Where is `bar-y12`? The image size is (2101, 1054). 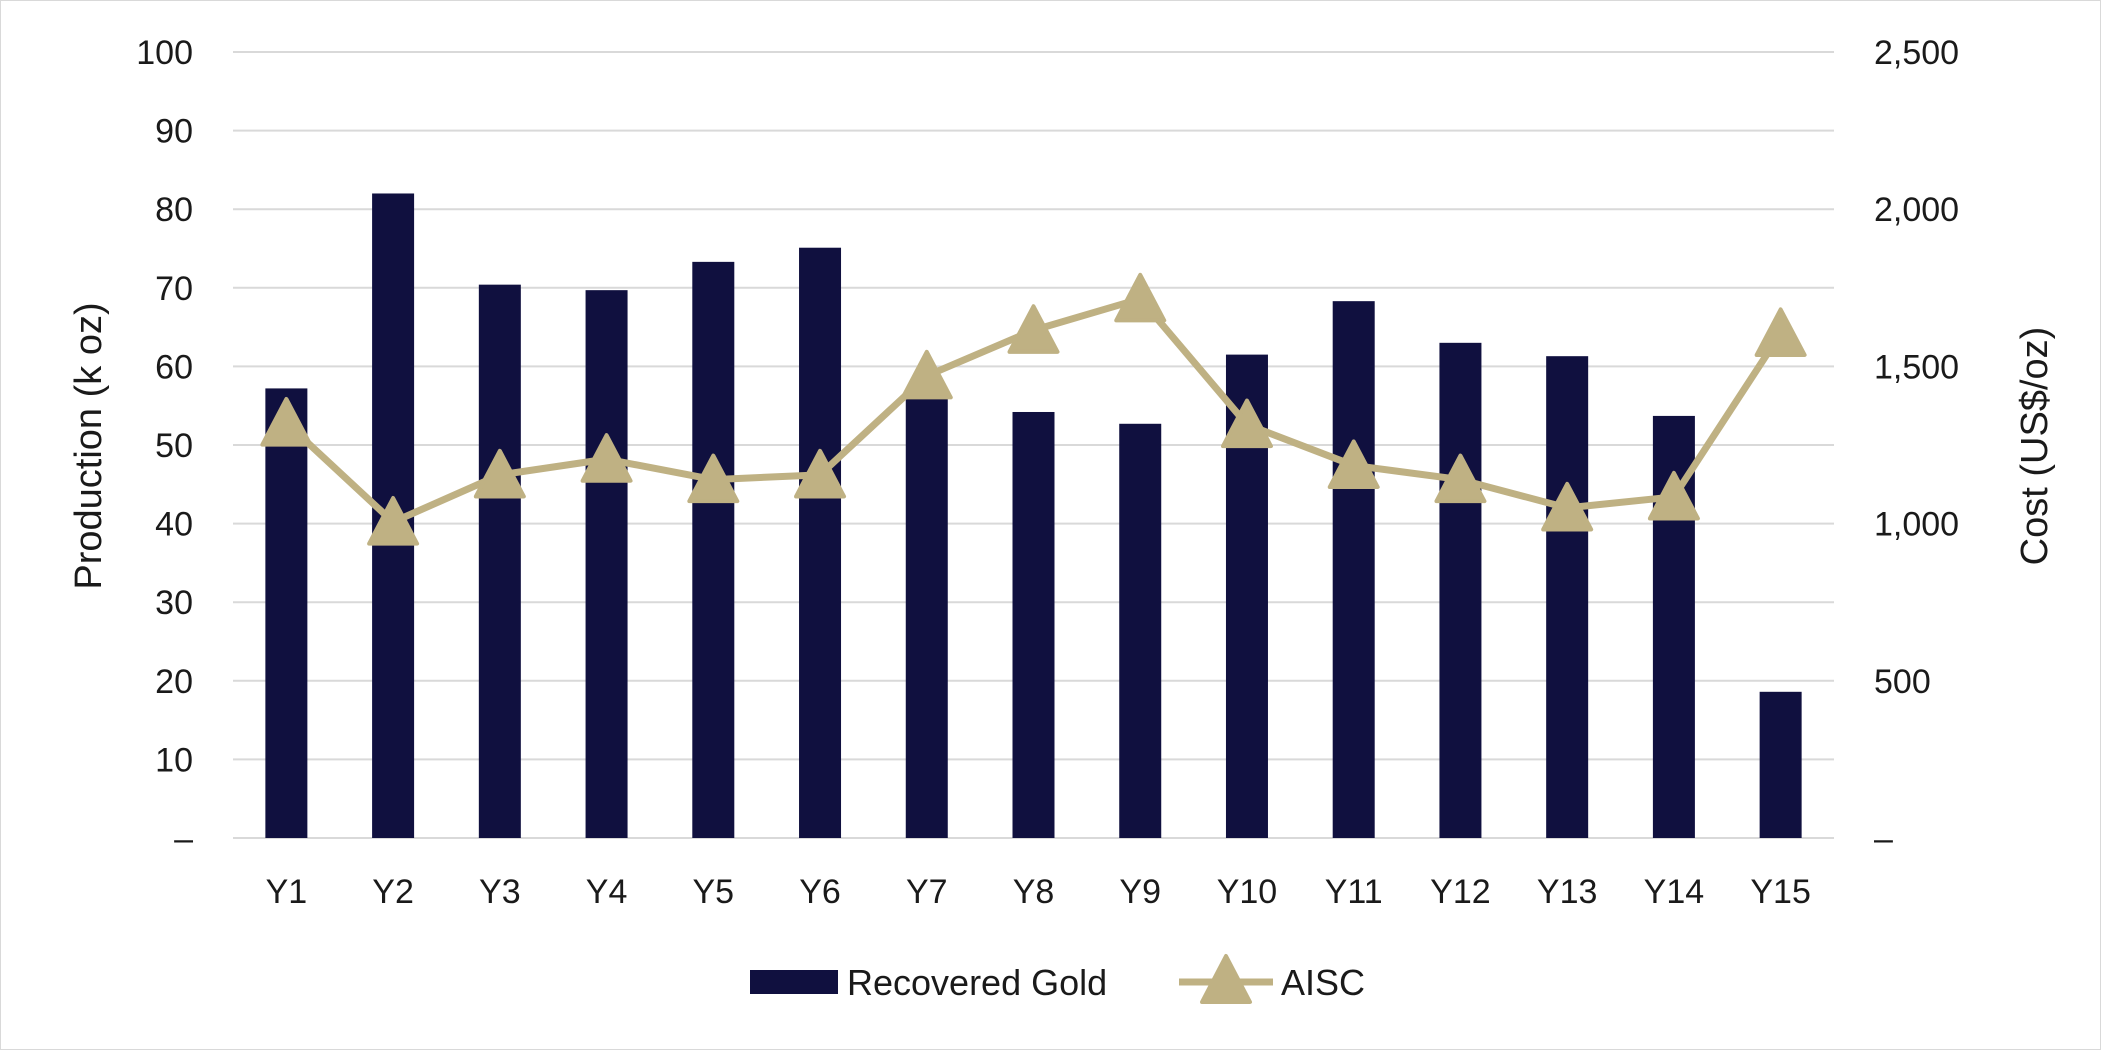
bar-y12 is located at coordinates (1460, 590).